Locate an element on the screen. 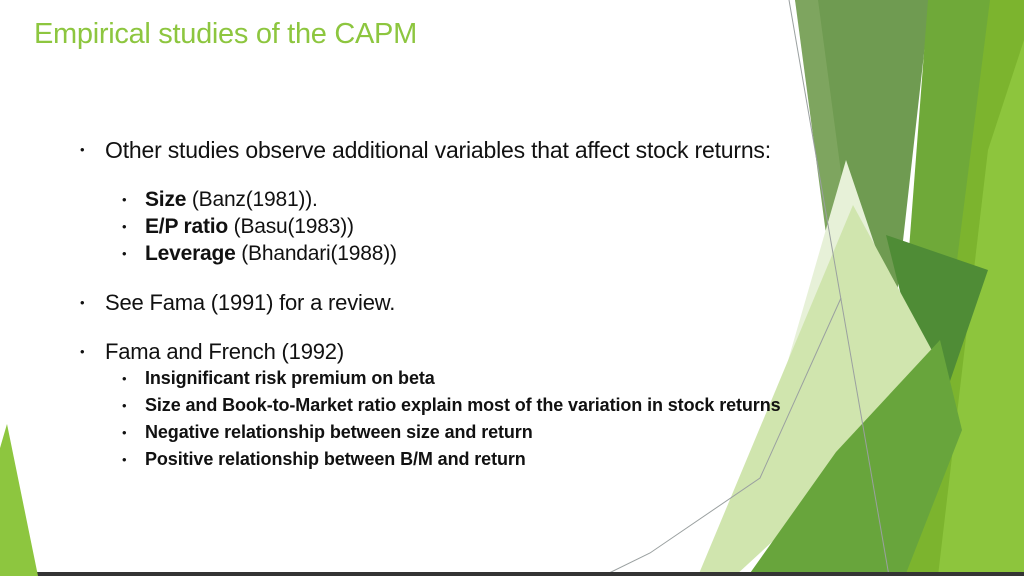  facet-bright-lighter is located at coordinates (981, 308).